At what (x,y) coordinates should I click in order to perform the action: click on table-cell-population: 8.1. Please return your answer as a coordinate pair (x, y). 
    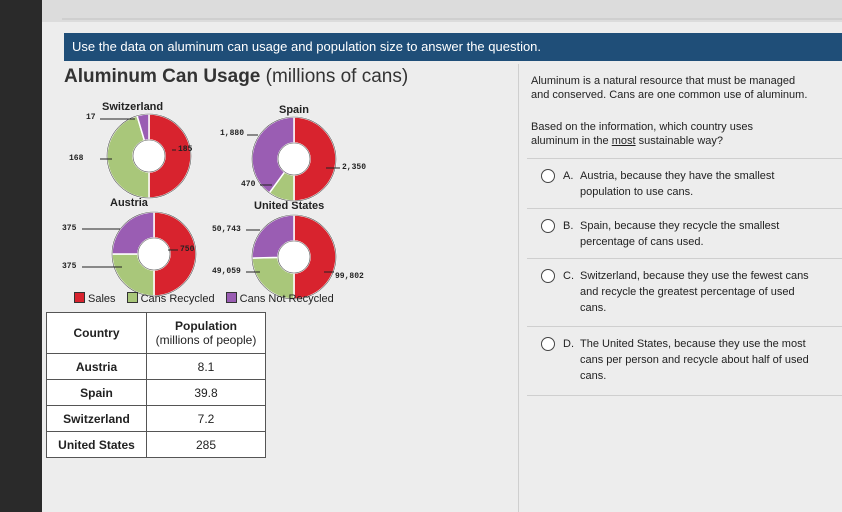
    Looking at the image, I should click on (206, 366).